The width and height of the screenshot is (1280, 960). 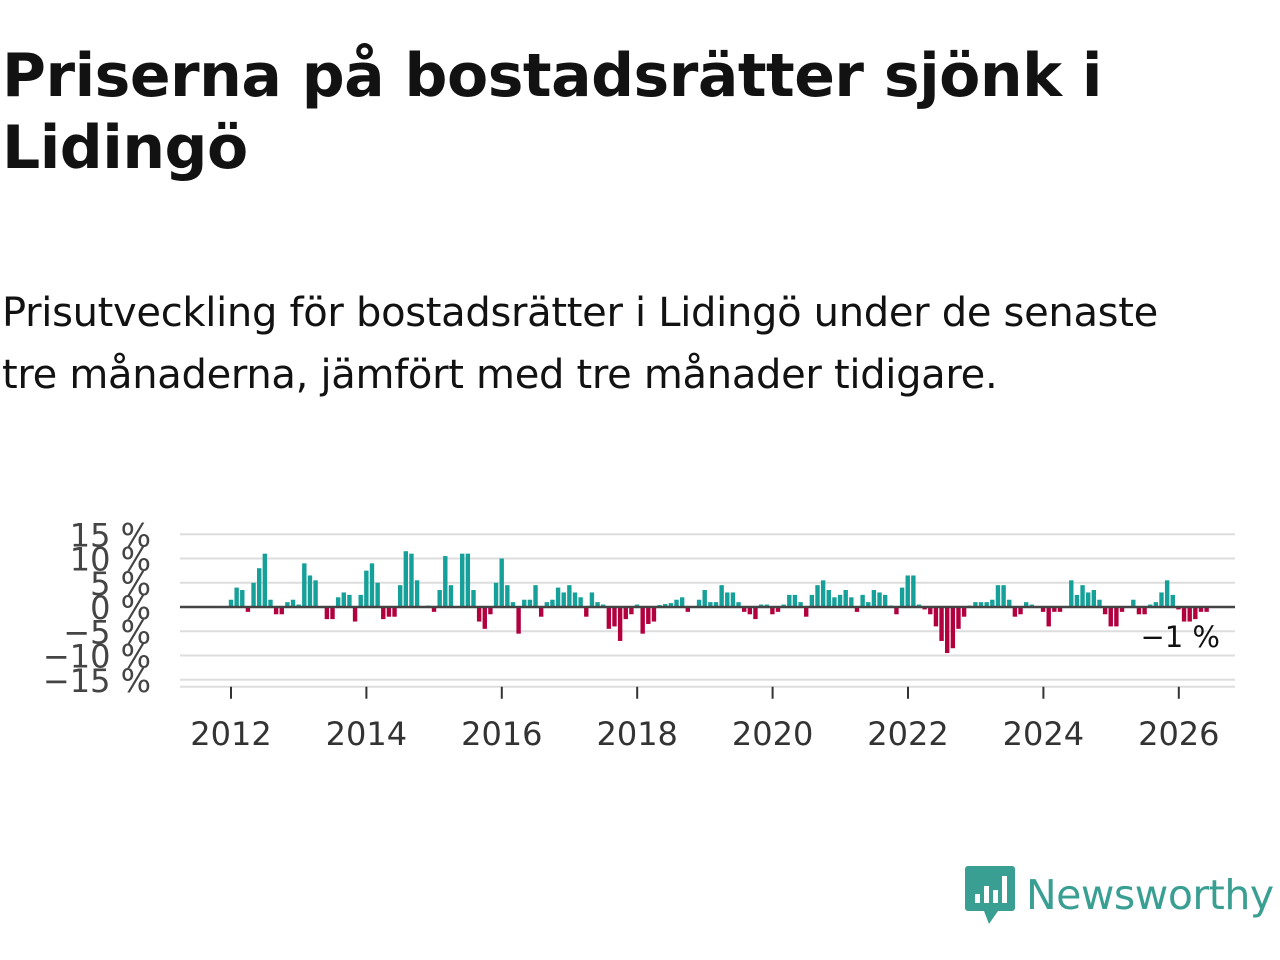 What do you see at coordinates (990, 895) in the screenshot?
I see `newsworthy-logo-icon` at bounding box center [990, 895].